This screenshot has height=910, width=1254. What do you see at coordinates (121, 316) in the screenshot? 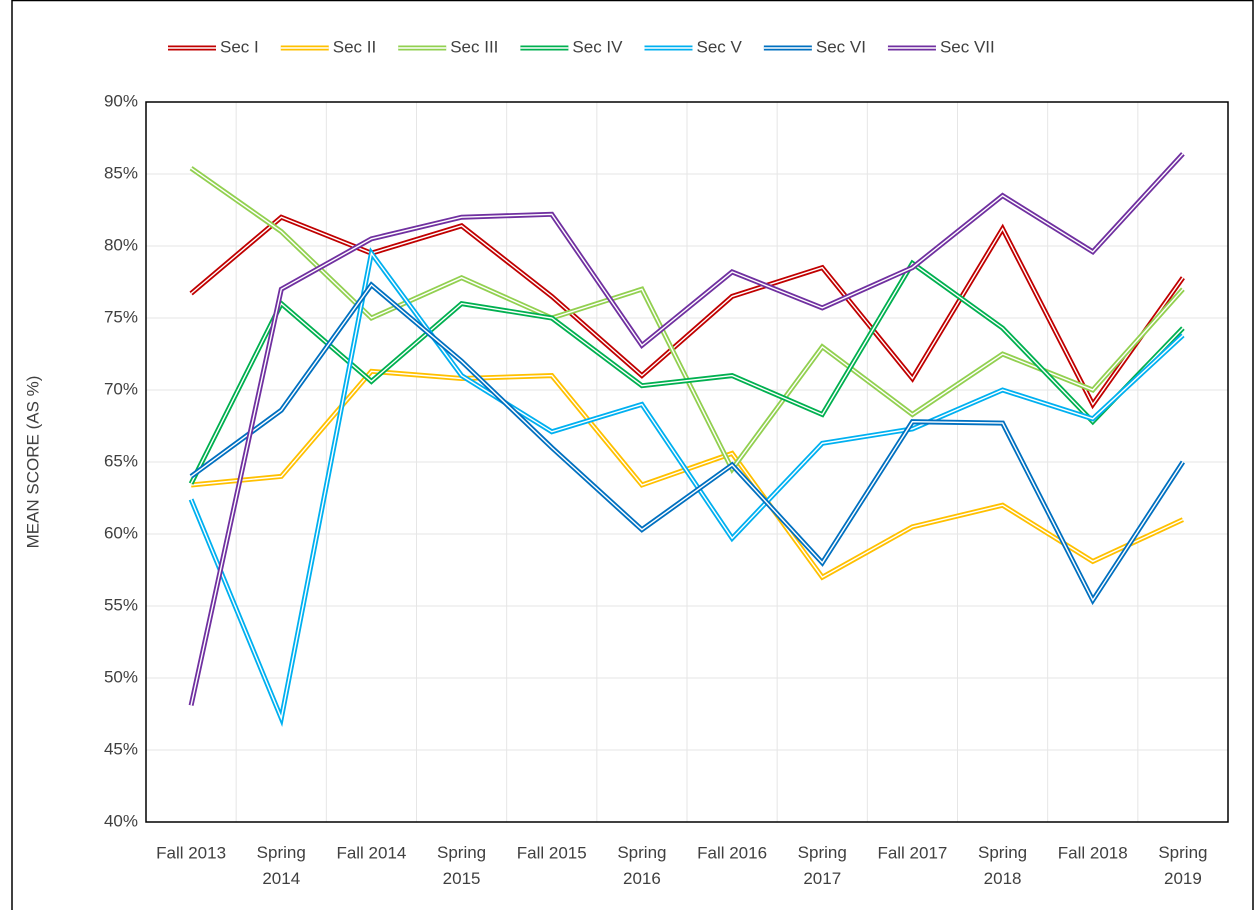
I see `y-tick-label: 75%` at bounding box center [121, 316].